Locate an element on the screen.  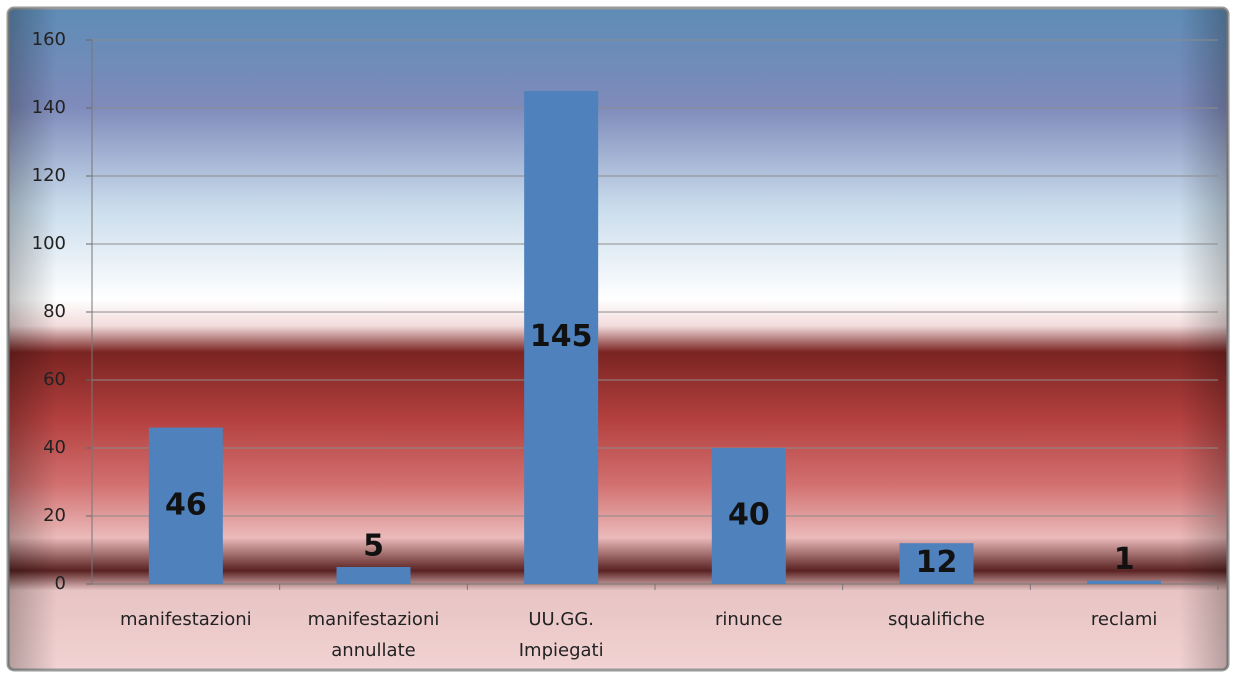
data-label: 12 is located at coordinates (937, 562).